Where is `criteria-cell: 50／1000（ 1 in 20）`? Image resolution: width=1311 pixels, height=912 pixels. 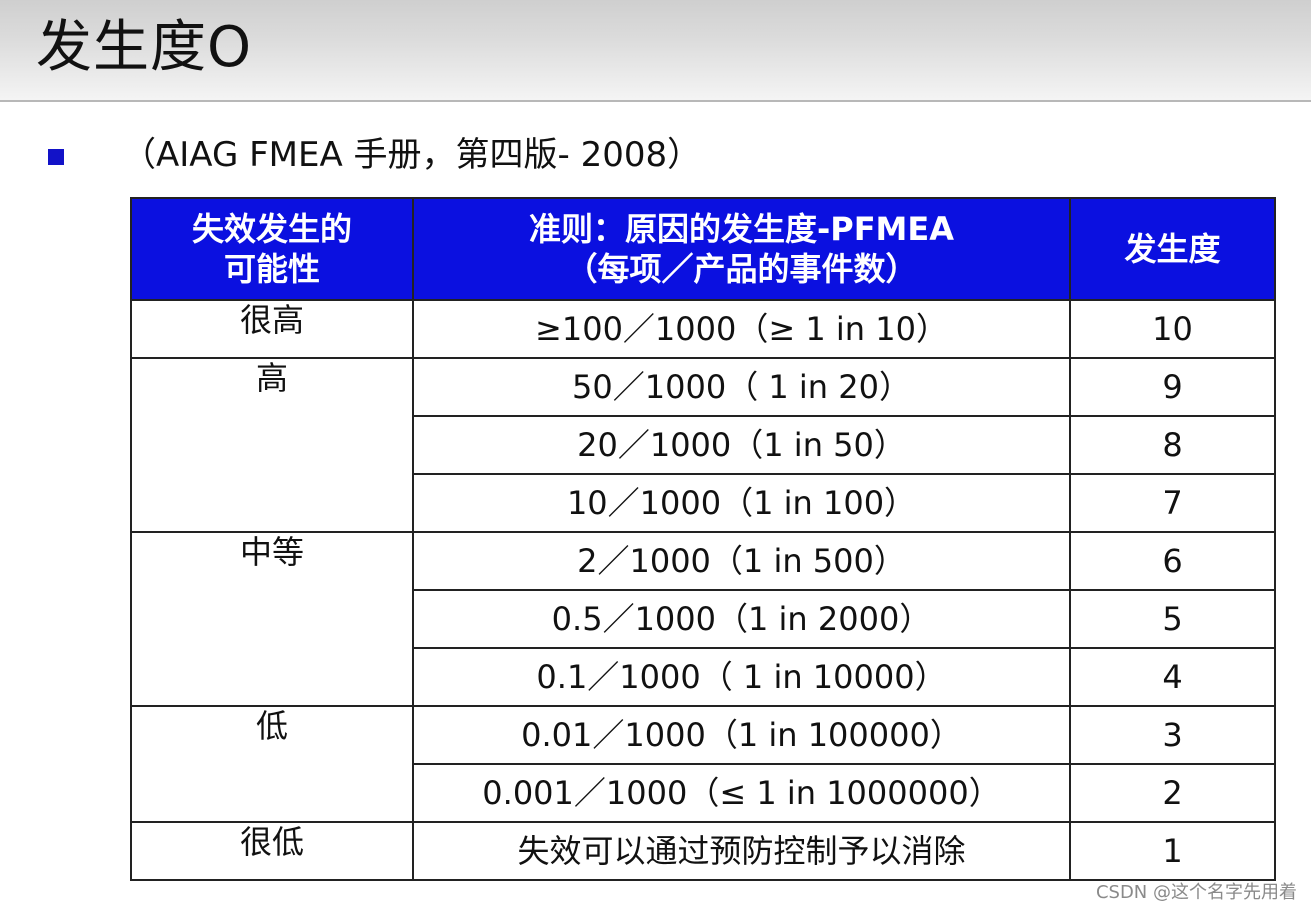 criteria-cell: 50／1000（ 1 in 20） is located at coordinates (741, 387).